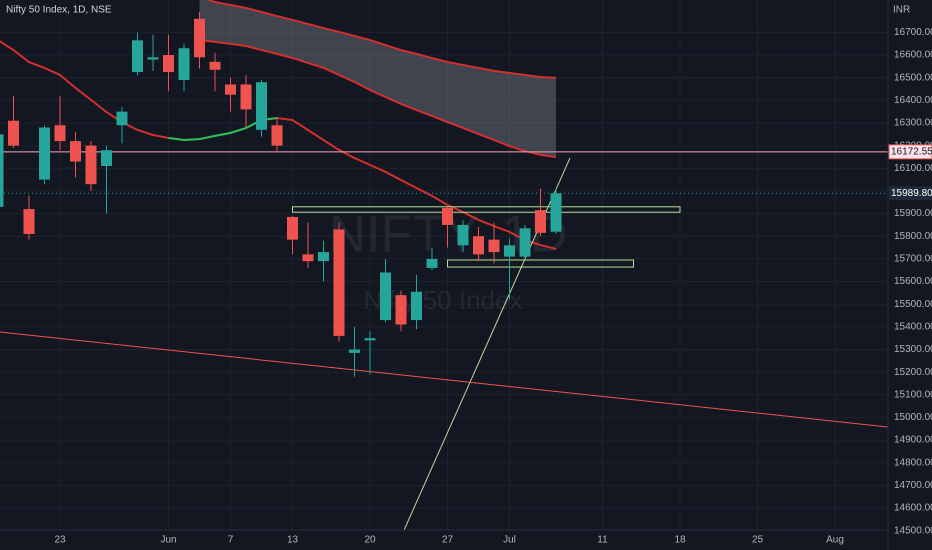 Image resolution: width=932 pixels, height=550 pixels. I want to click on y-tick-label: 15800.00, so click(913, 236).